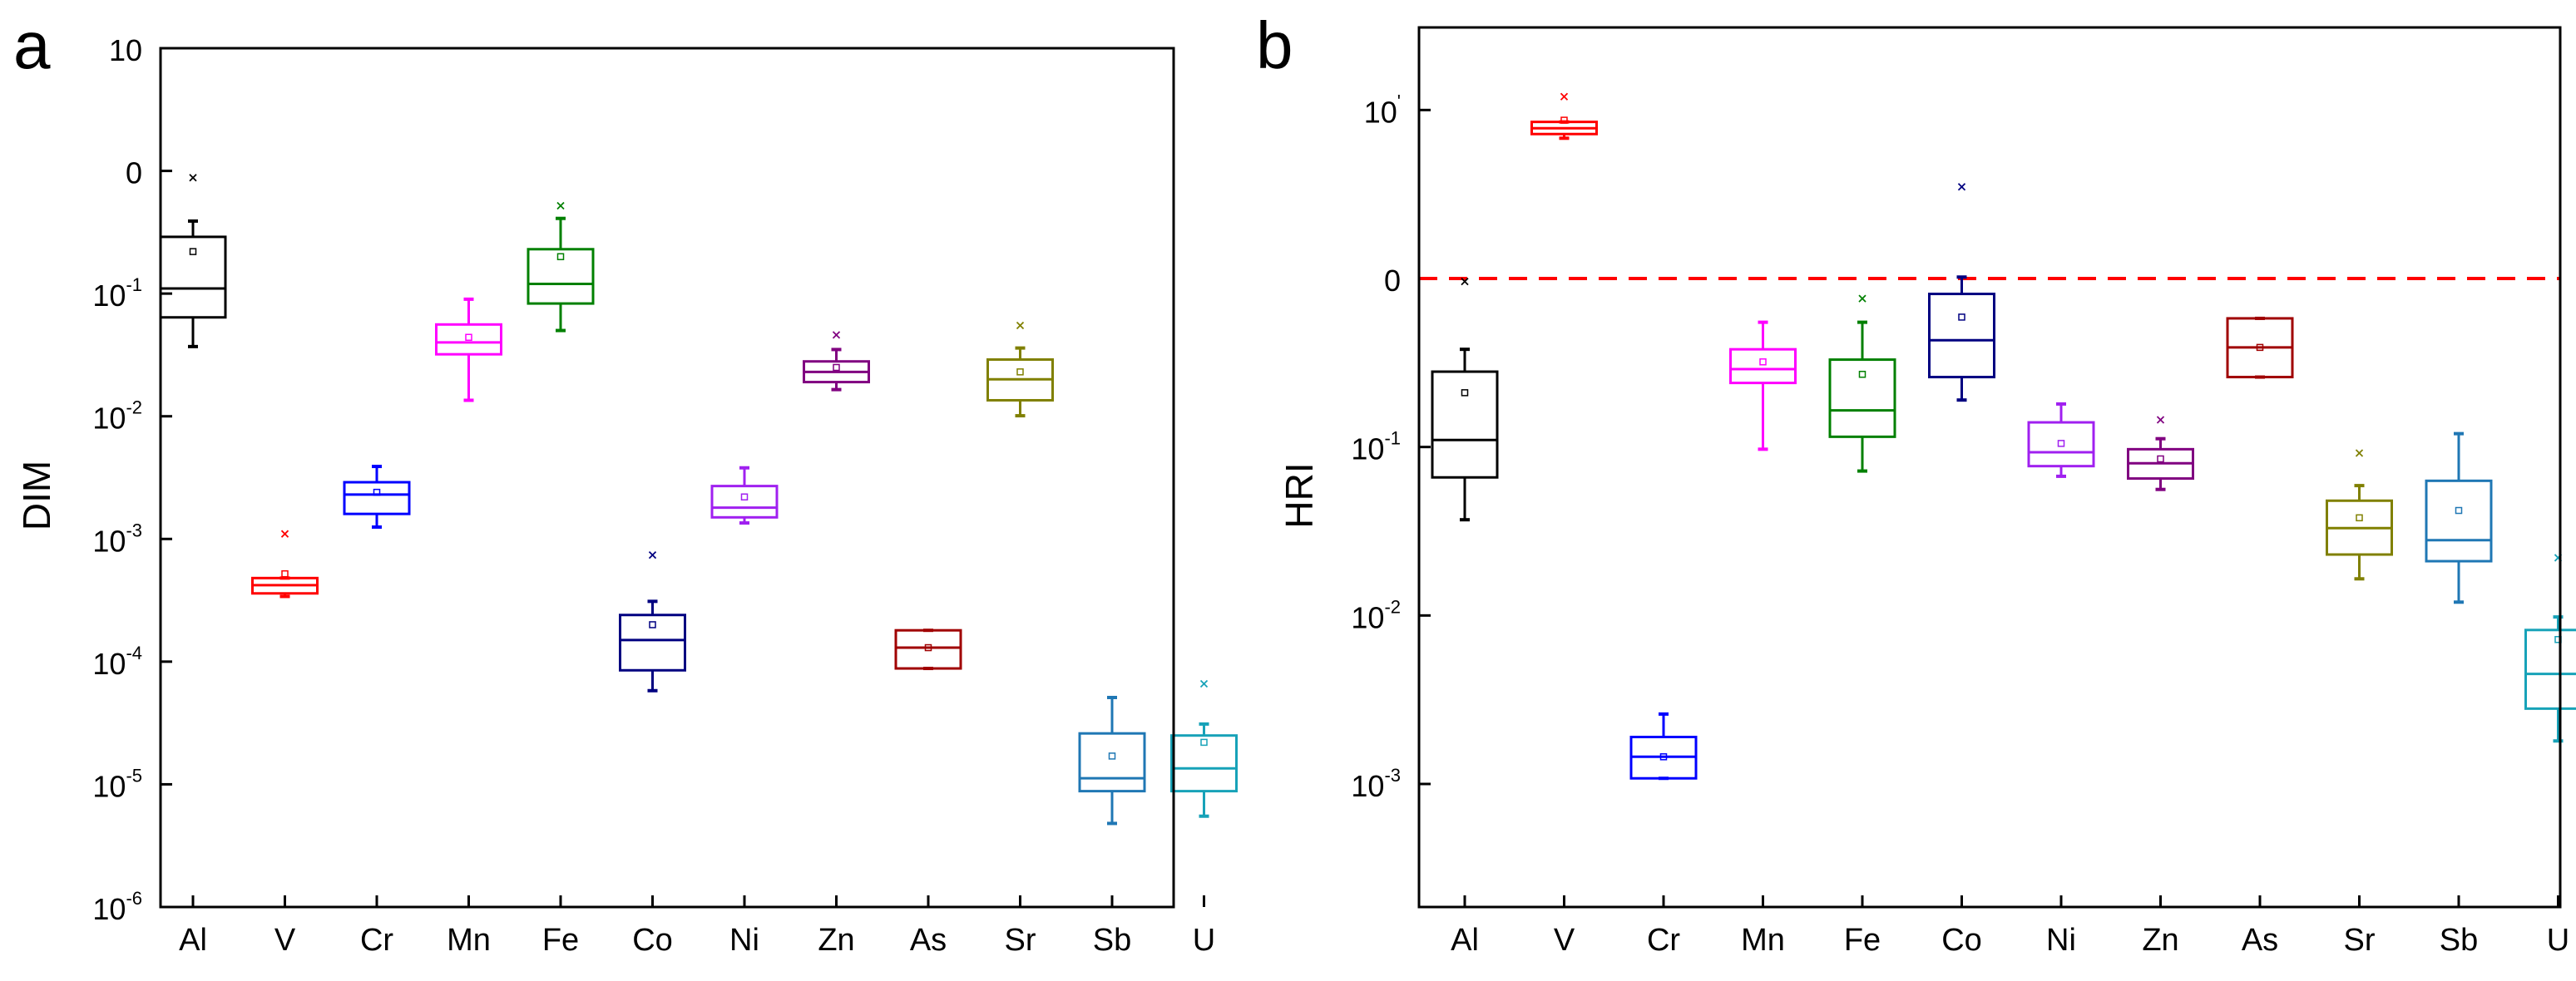 The height and width of the screenshot is (981, 2576). I want to click on y-tick-label: 10⁻⁵, so click(117, 784).